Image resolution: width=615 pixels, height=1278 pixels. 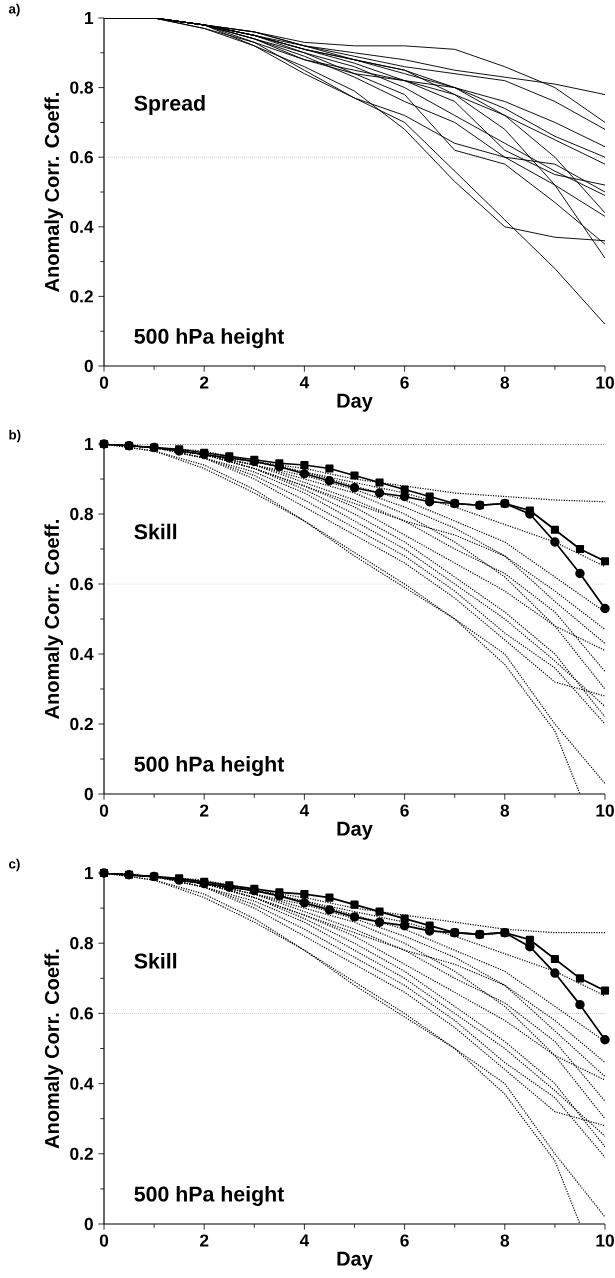 What do you see at coordinates (15, 436) in the screenshot?
I see `chart-title: b)` at bounding box center [15, 436].